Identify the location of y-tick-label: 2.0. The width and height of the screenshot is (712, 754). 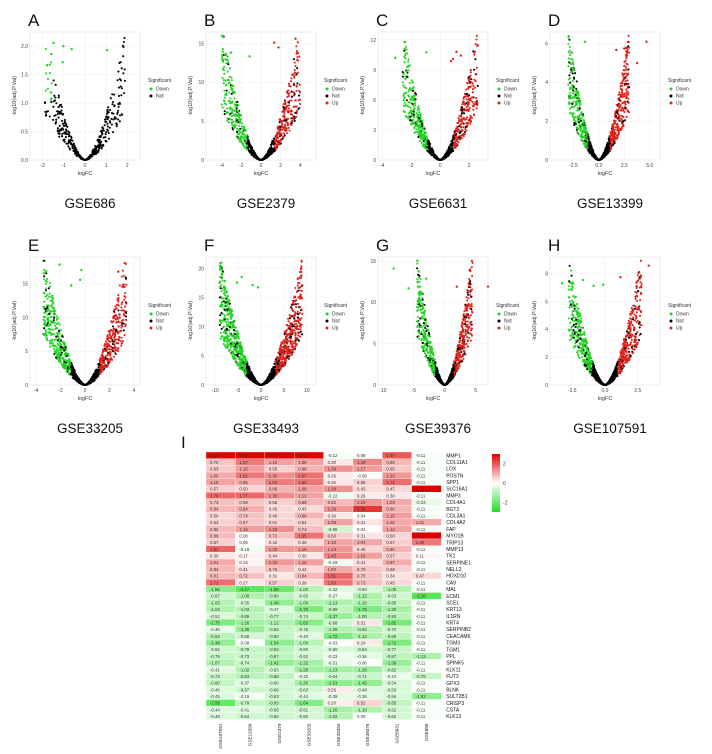
(24, 47).